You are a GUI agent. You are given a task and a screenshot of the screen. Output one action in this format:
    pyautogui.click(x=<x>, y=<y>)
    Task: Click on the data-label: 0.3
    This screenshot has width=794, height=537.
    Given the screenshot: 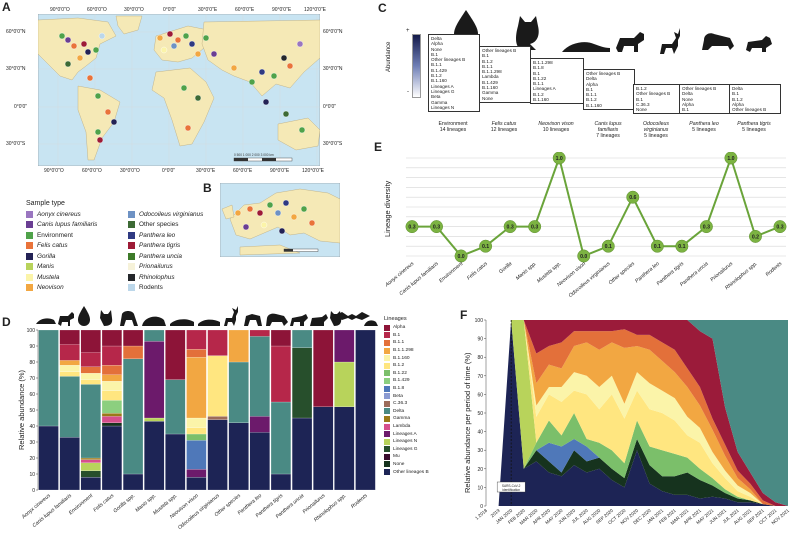 What is the action you would take?
    pyautogui.click(x=510, y=228)
    